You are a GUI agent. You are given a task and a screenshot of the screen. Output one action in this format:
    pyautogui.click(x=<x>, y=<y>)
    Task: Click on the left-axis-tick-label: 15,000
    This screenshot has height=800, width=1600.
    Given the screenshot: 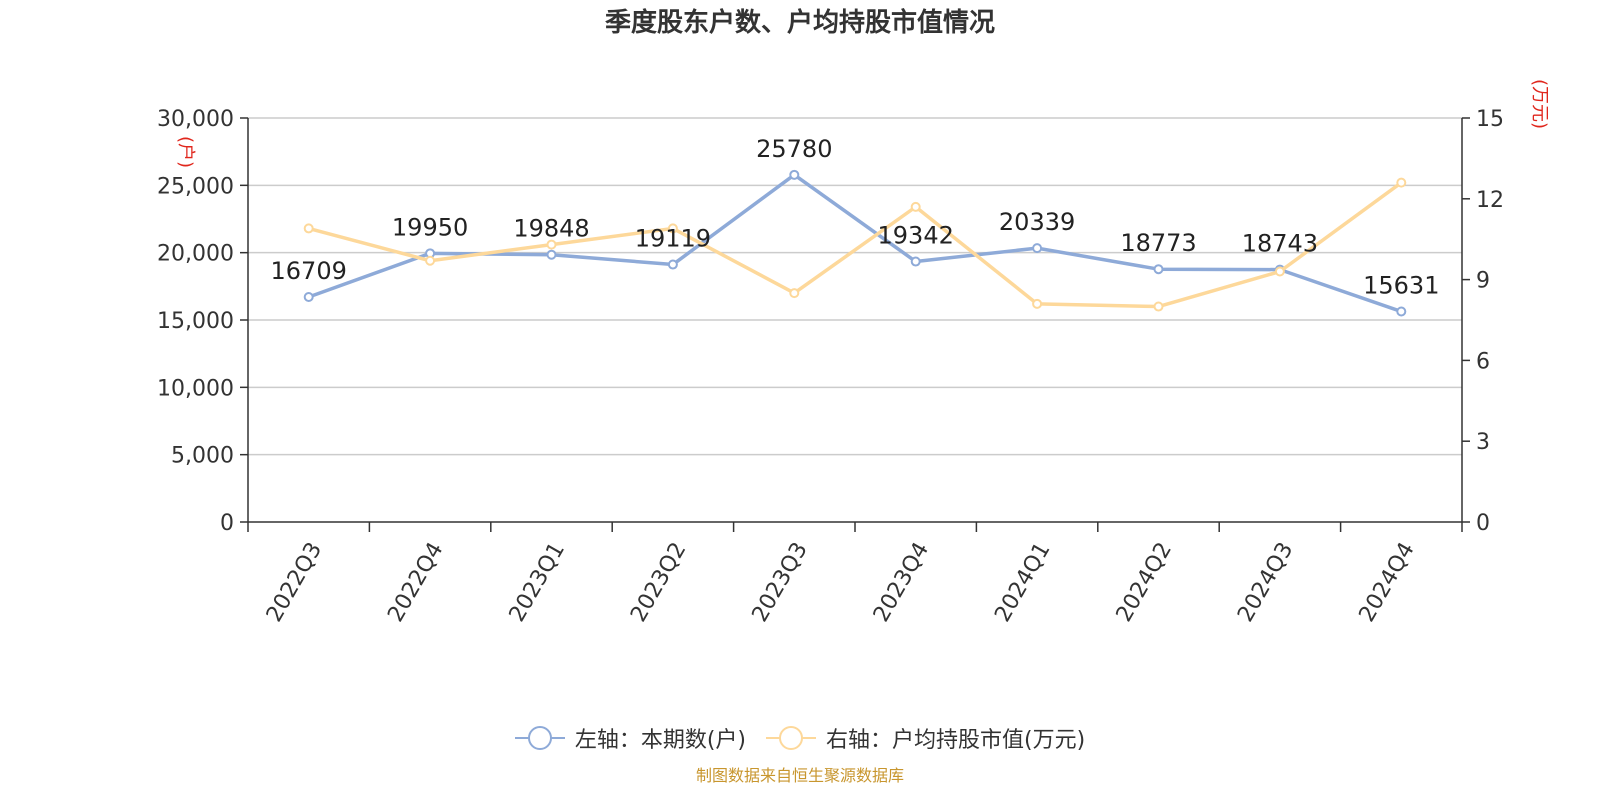 What is the action you would take?
    pyautogui.click(x=195, y=321)
    